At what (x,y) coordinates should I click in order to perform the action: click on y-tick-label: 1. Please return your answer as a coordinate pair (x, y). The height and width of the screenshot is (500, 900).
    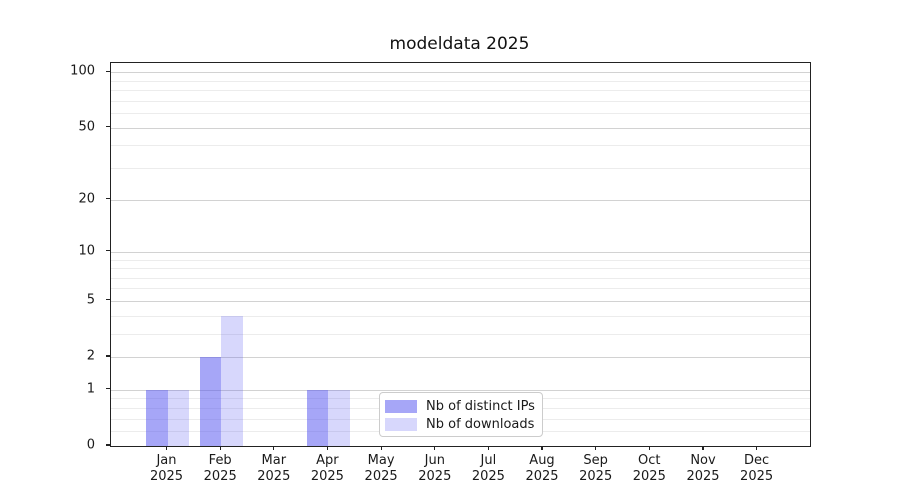
    Looking at the image, I should click on (90, 389).